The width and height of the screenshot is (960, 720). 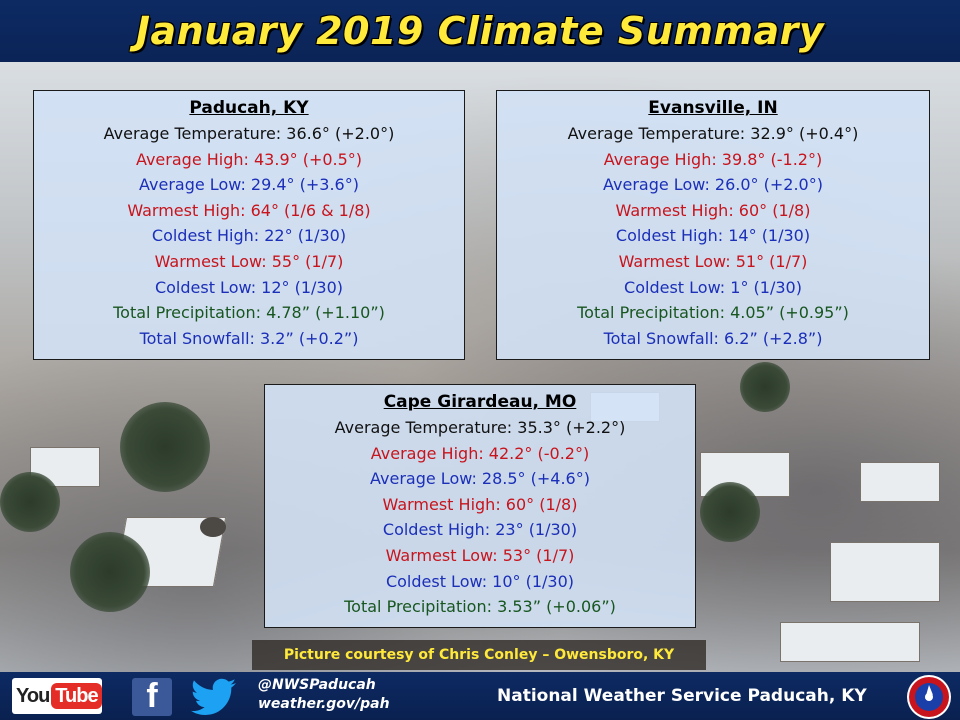 I want to click on title-banner: January 2019 Climate Summary, so click(x=480, y=31).